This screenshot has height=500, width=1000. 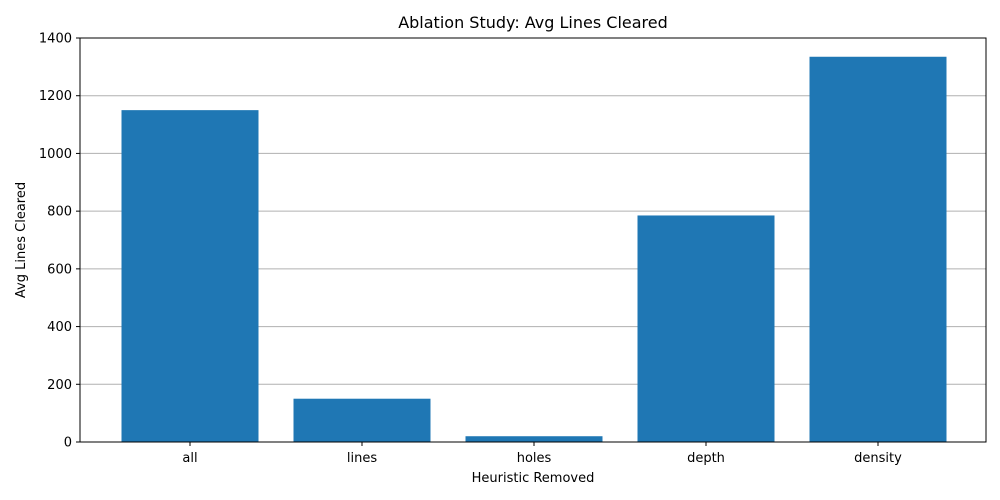 I want to click on y-axis-label: Avg Lines Cleared, so click(x=21, y=240).